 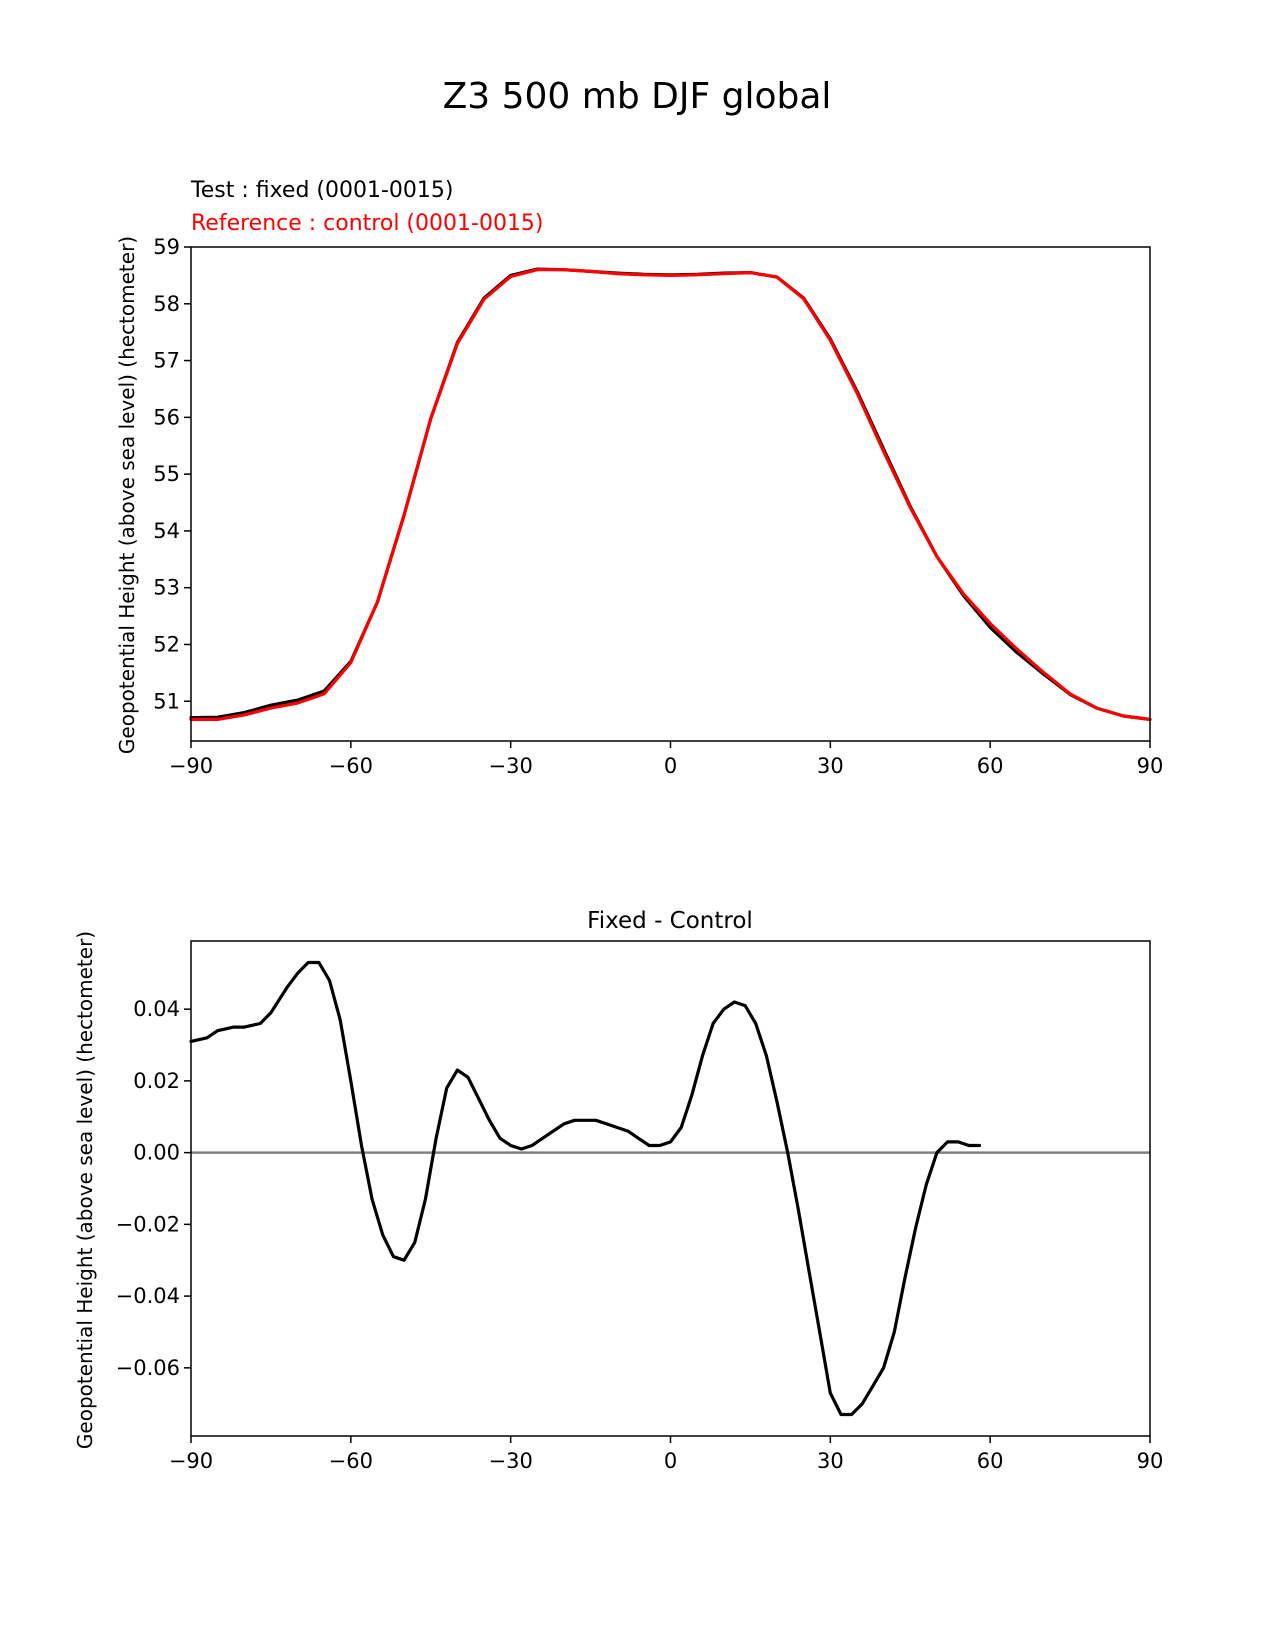 What do you see at coordinates (166, 247) in the screenshot?
I see `y-tick-label: 59` at bounding box center [166, 247].